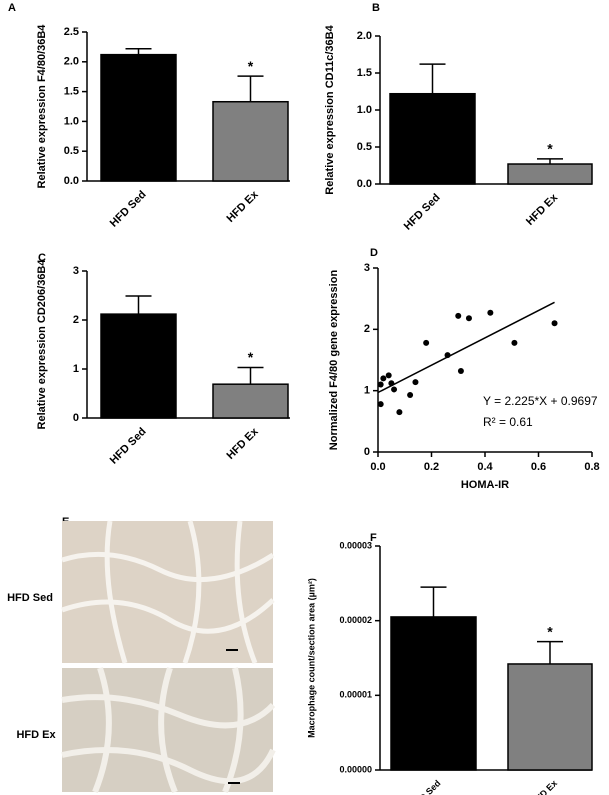  I want to click on y-tick-label: 0.00003, so click(355, 545).